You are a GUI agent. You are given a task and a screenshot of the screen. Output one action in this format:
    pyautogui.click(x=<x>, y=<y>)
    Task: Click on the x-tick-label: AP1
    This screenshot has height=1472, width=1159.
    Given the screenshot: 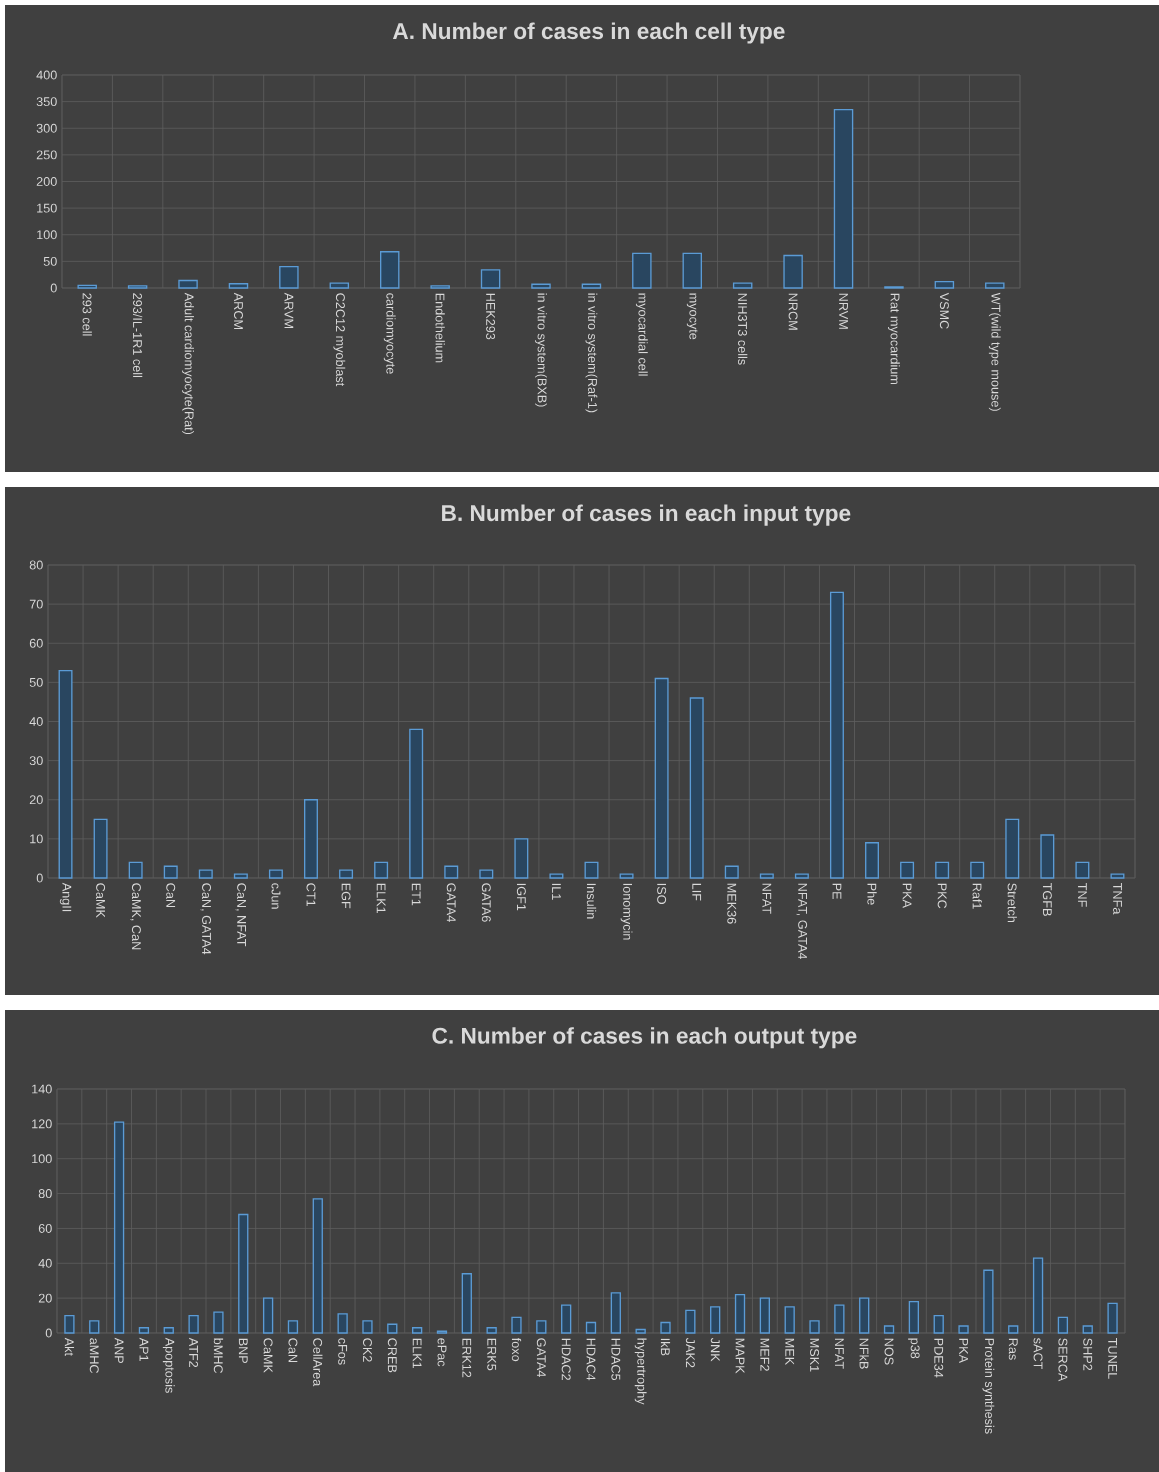 What is the action you would take?
    pyautogui.click(x=144, y=1349)
    